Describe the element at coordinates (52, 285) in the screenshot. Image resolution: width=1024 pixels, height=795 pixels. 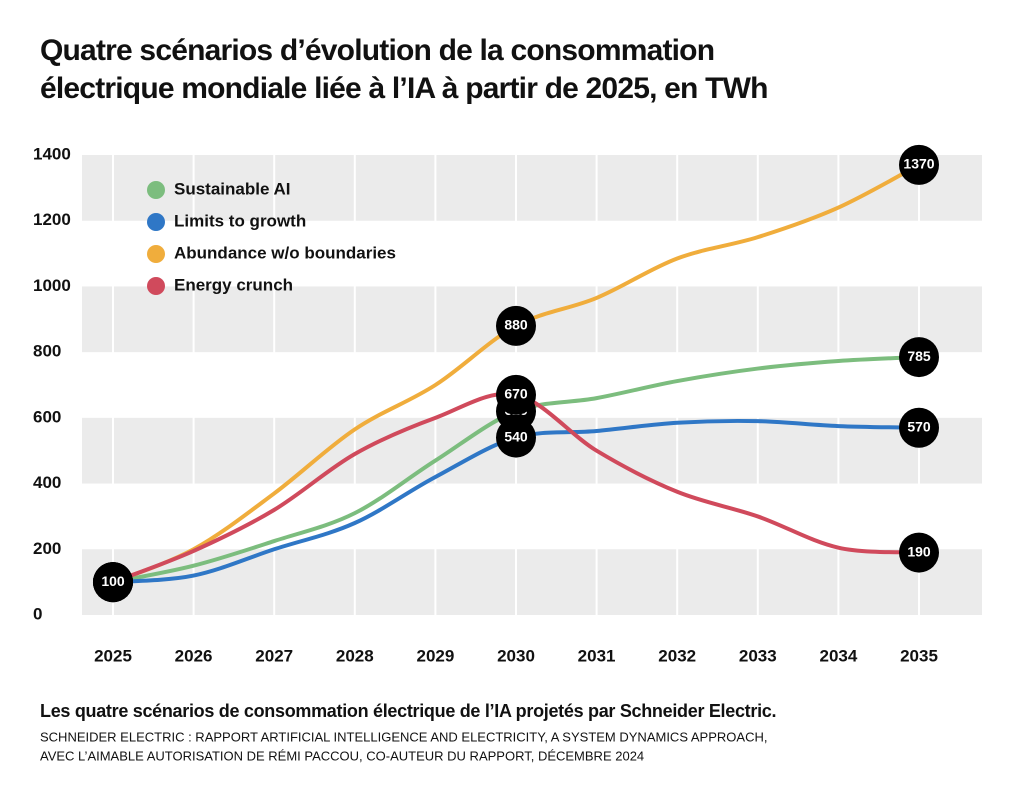
I see `y-tick-label: 1000` at that location.